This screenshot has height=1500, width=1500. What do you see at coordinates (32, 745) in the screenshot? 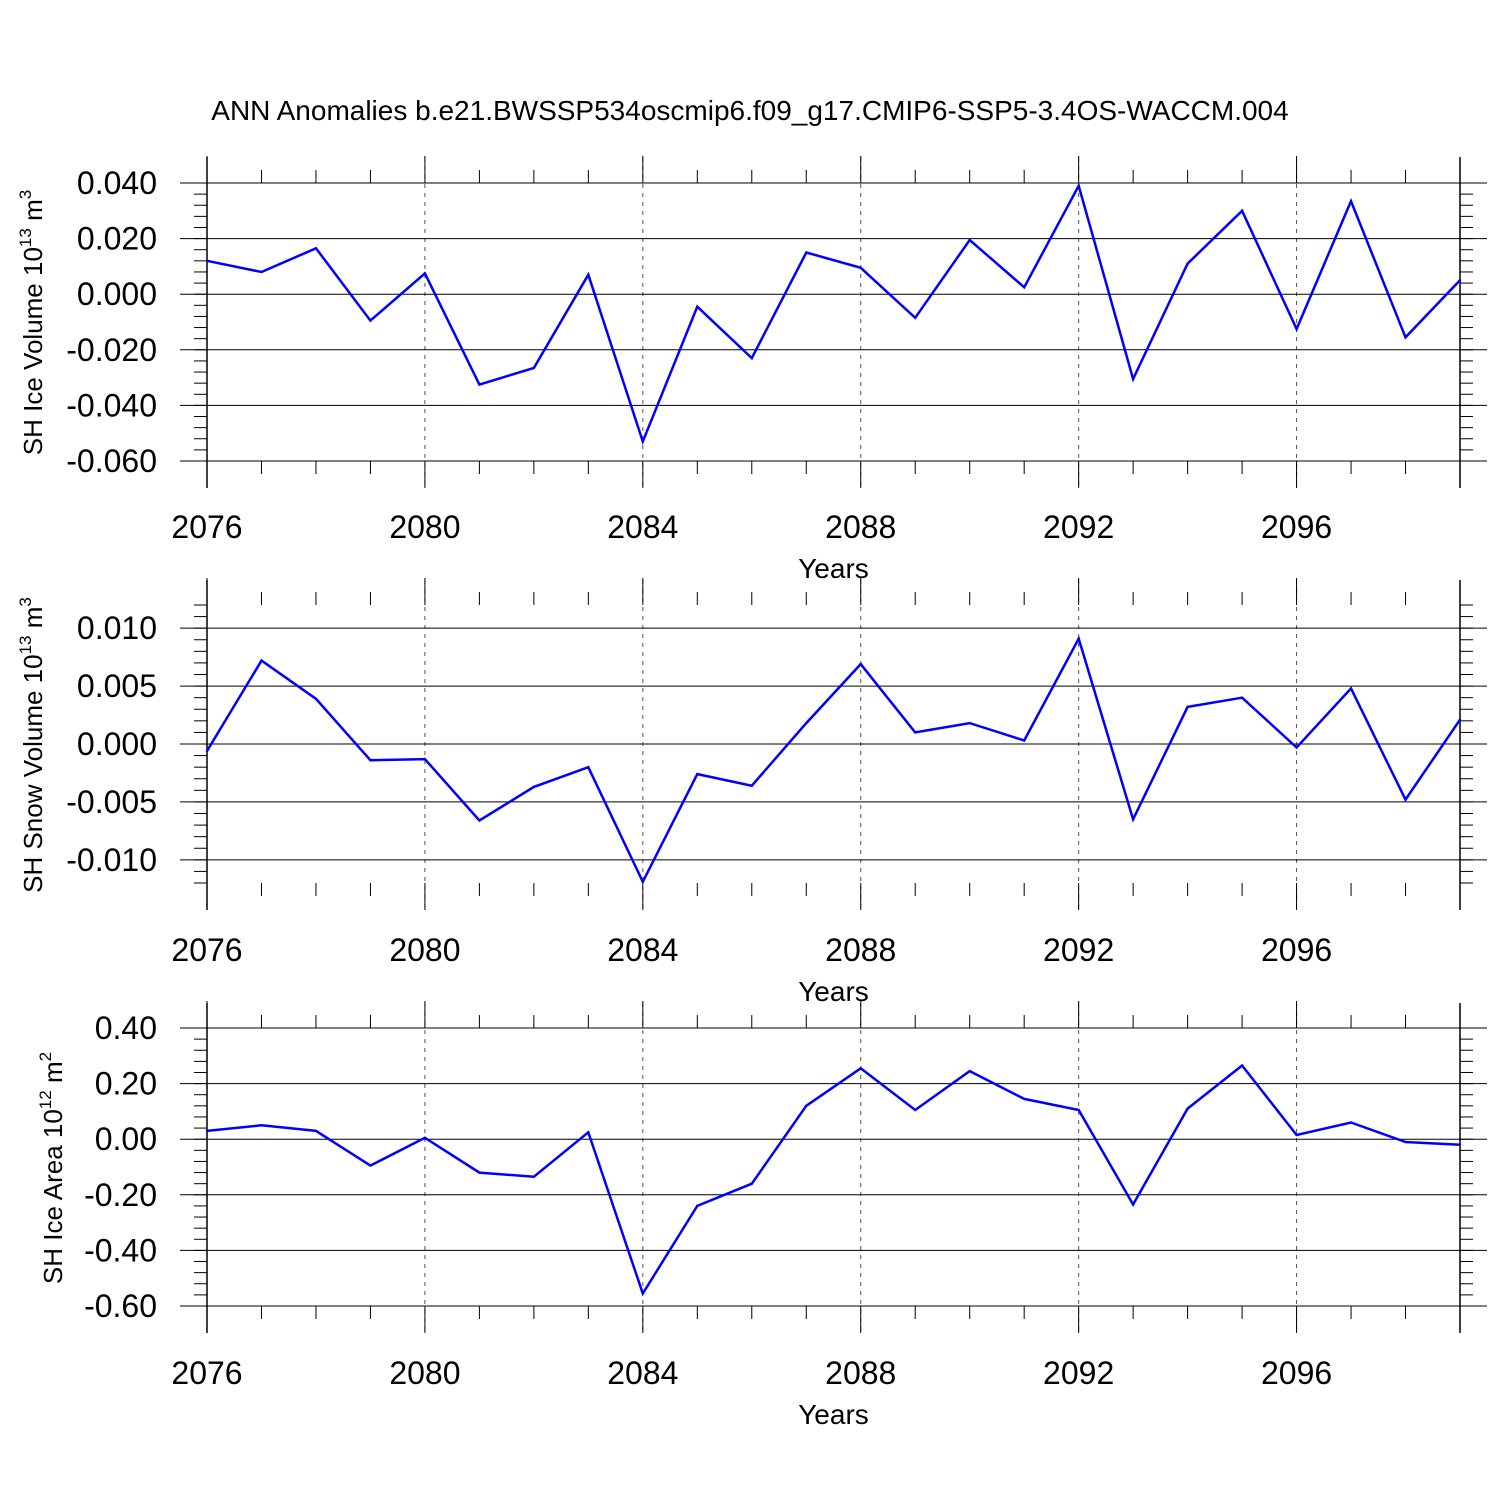
I see `y-axis-title: SH Snow Volume 1013 m3` at bounding box center [32, 745].